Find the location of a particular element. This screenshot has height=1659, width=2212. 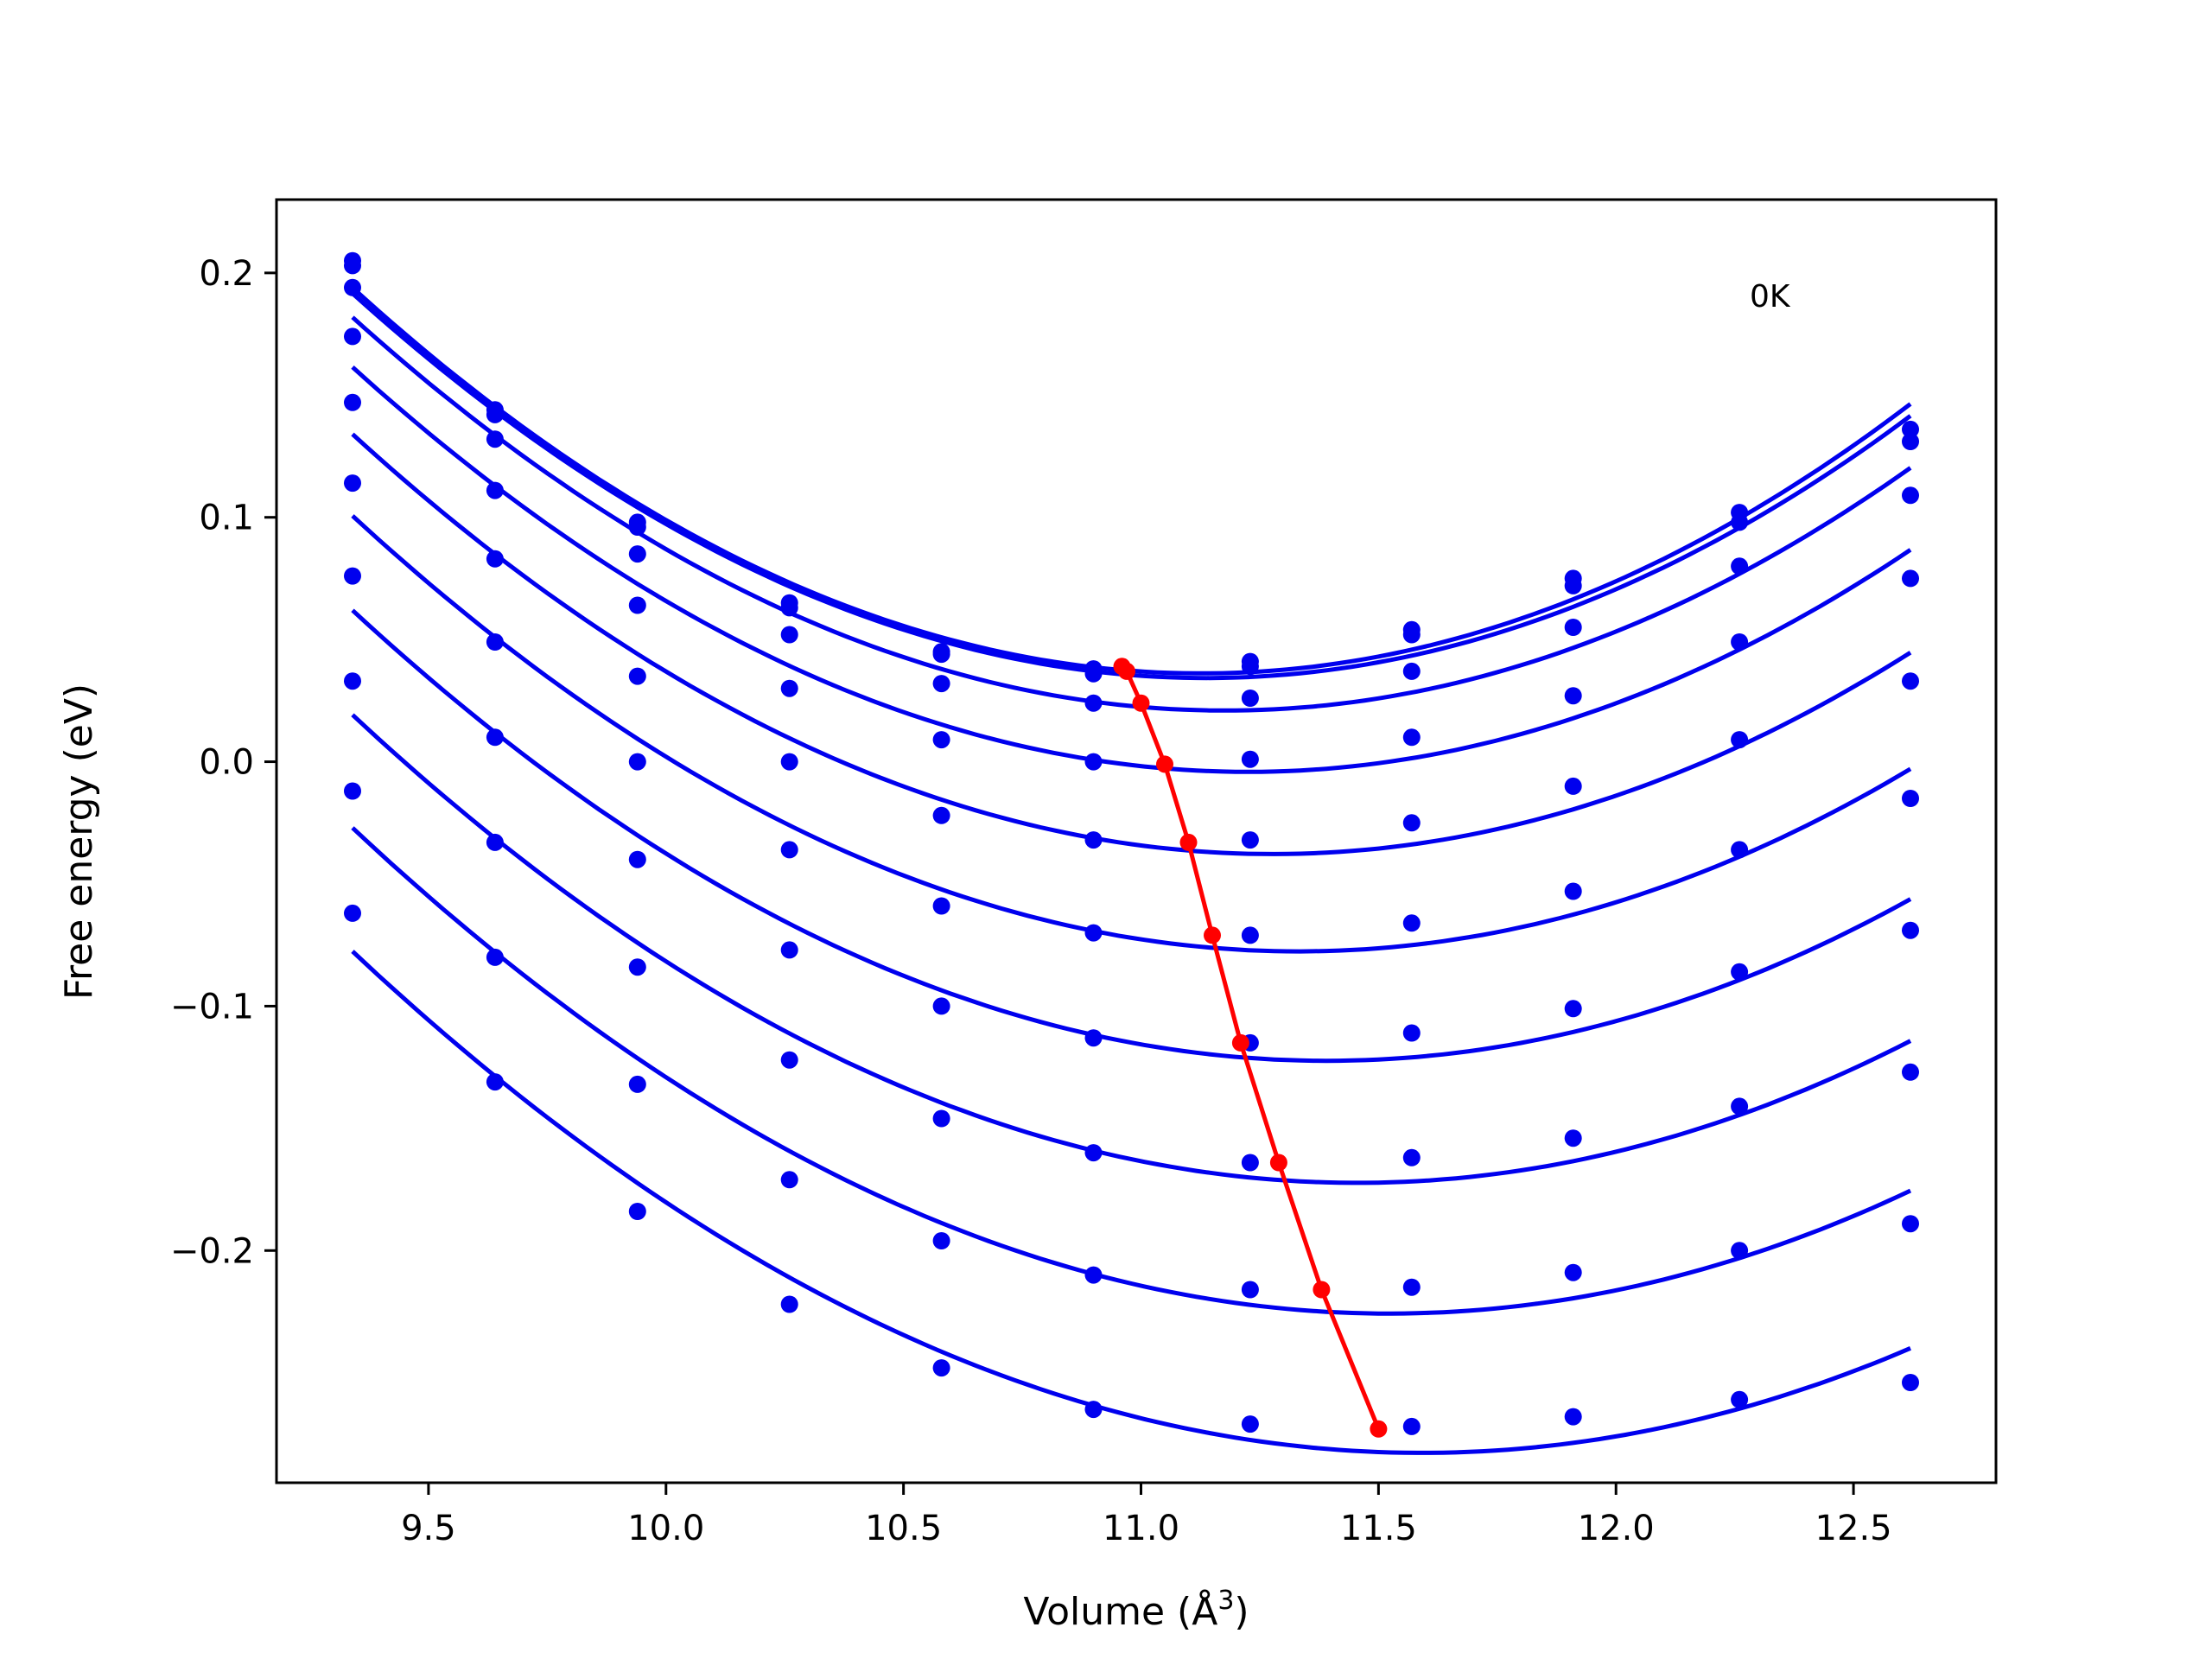

y-tick-label-2: −0.1 is located at coordinates (212, 1007).